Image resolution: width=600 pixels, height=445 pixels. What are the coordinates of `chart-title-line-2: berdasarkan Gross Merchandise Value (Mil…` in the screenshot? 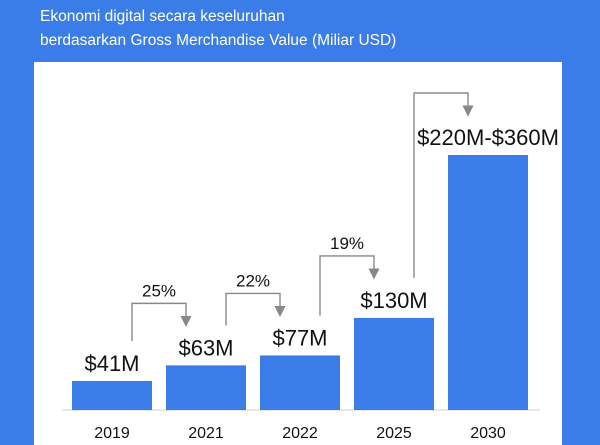 It's located at (218, 40).